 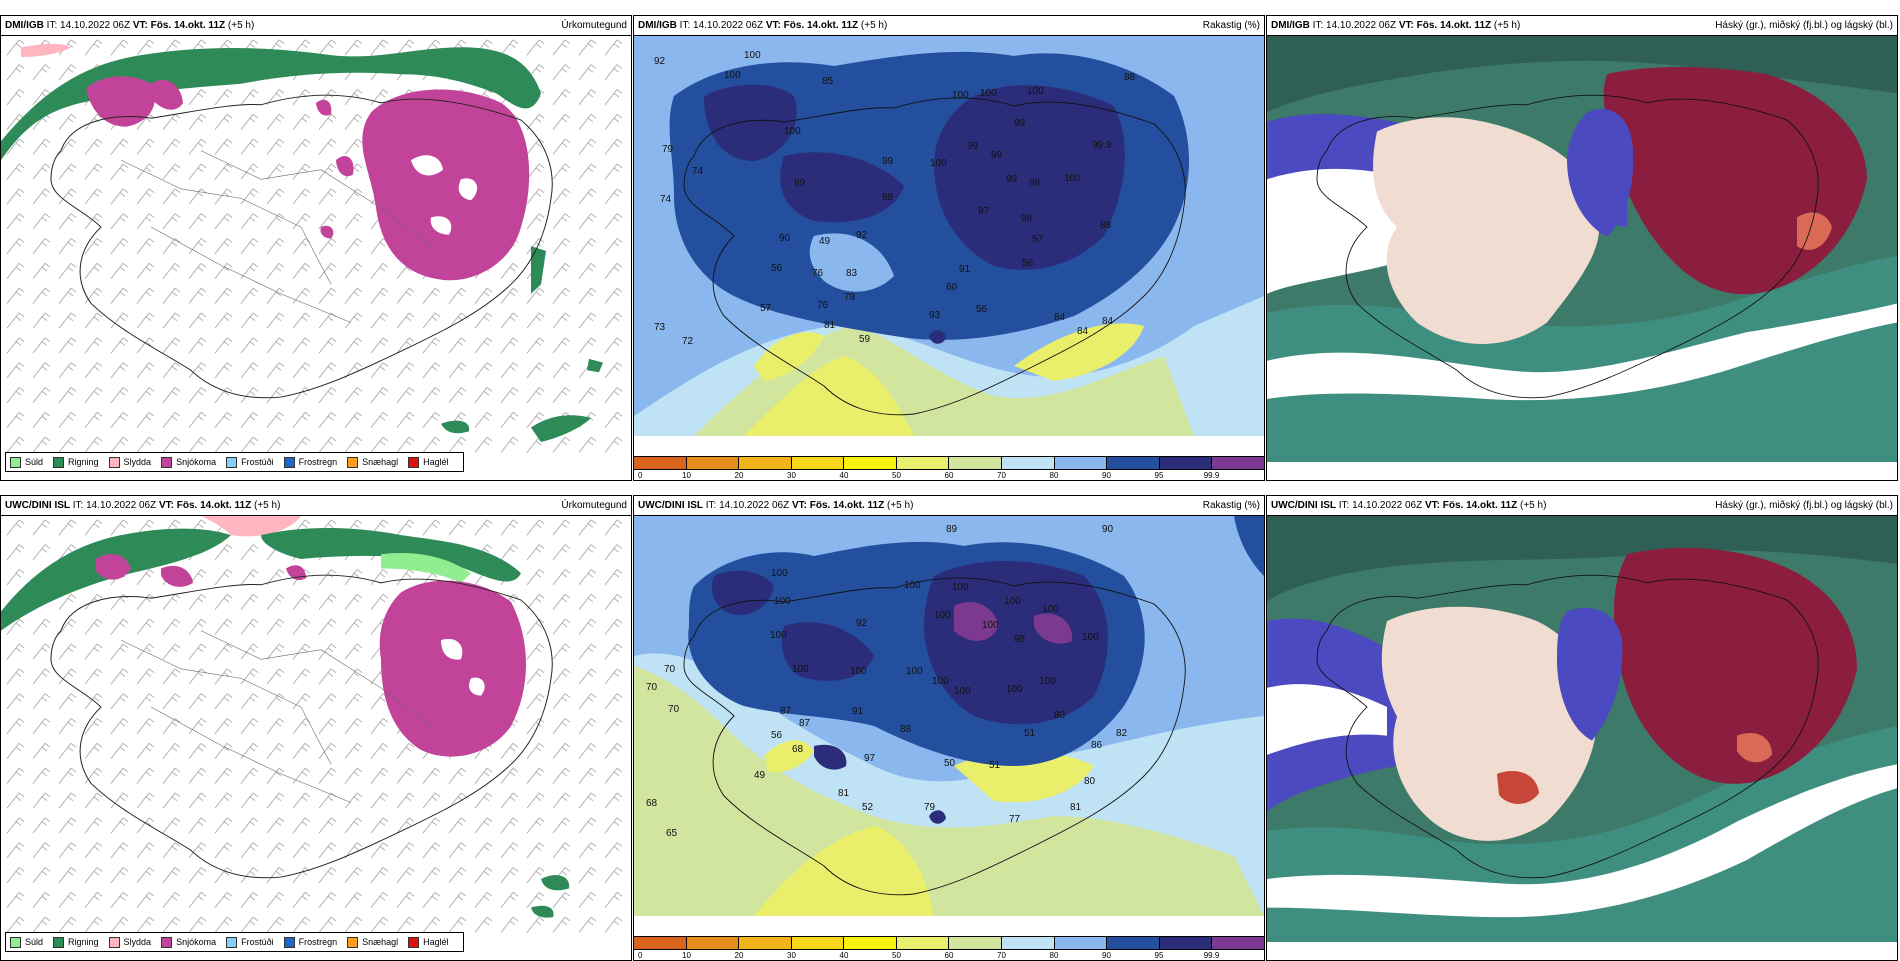 What do you see at coordinates (372, 942) in the screenshot?
I see `legend-item: Snæhagl` at bounding box center [372, 942].